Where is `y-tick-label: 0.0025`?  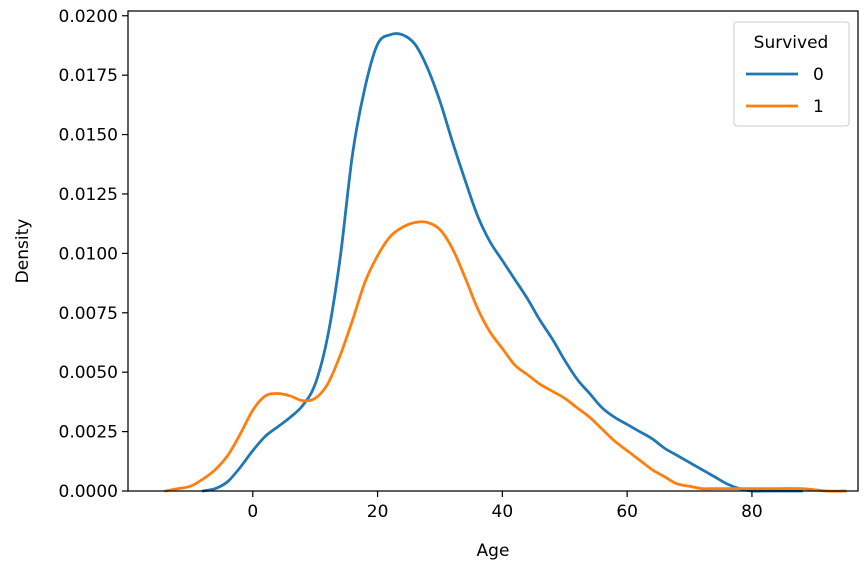
y-tick-label: 0.0025 is located at coordinates (88, 433).